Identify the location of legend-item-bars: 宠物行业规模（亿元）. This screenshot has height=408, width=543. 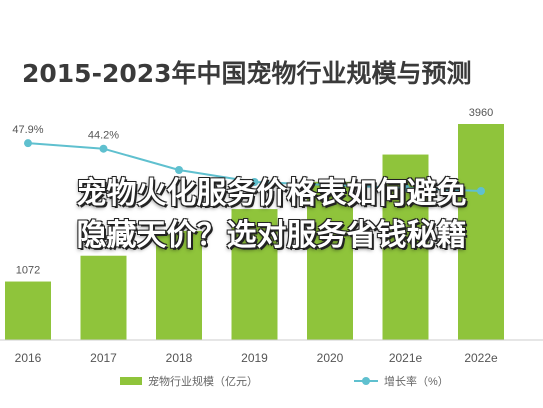
(189, 381).